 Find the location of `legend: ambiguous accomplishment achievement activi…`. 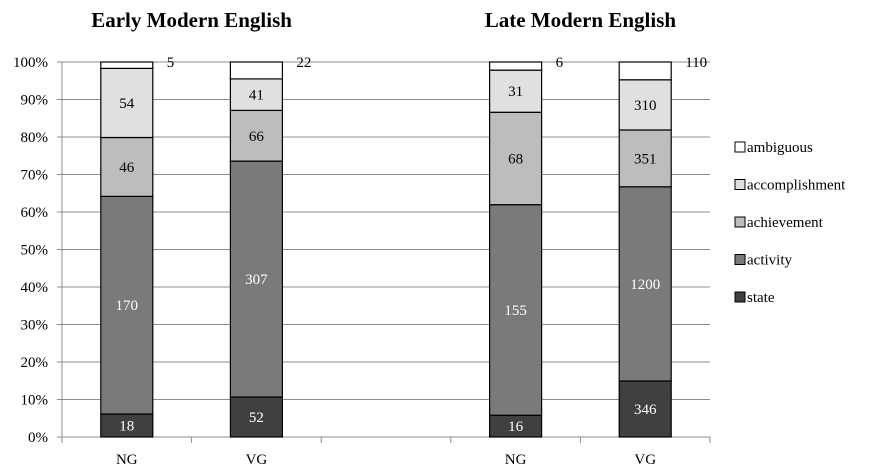

legend: ambiguous accomplishment achievement activi… is located at coordinates (790, 223).